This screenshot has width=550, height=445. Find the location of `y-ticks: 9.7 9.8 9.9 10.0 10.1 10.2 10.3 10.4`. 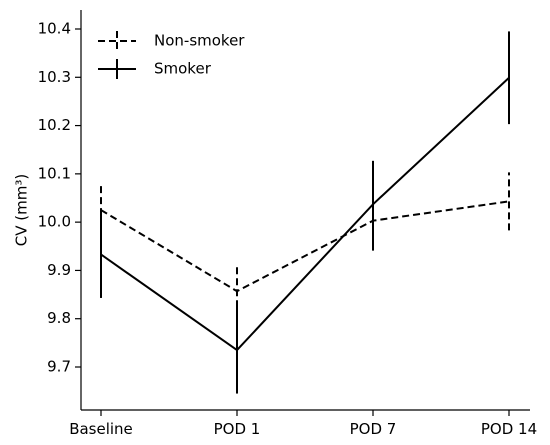

y-ticks: 9.7 9.8 9.9 10.0 10.1 10.2 10.3 10.4 is located at coordinates (59, 198).